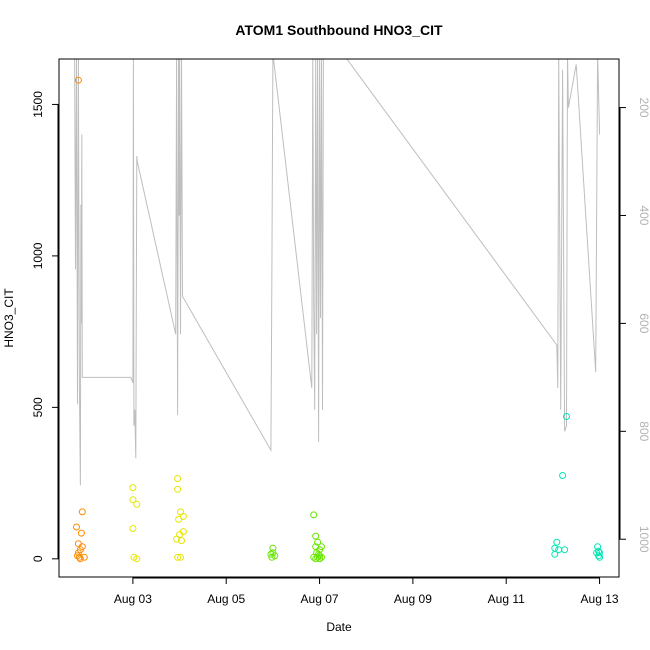 The width and height of the screenshot is (650, 650). What do you see at coordinates (339, 627) in the screenshot?
I see `x-axis-label: Date` at bounding box center [339, 627].